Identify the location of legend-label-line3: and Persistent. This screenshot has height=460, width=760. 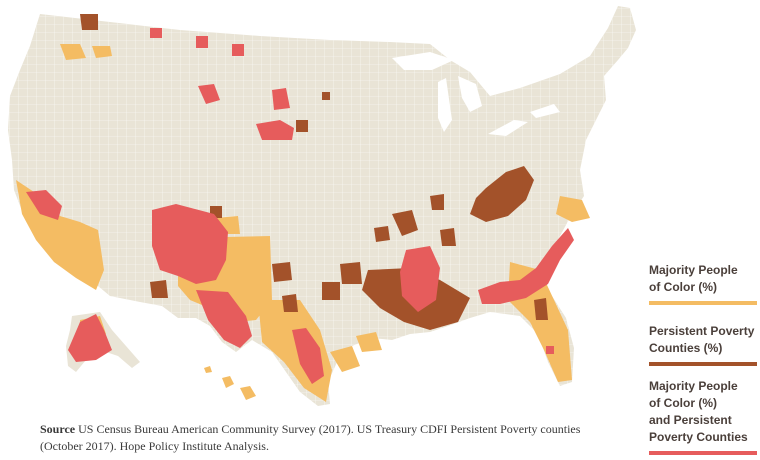
(690, 420).